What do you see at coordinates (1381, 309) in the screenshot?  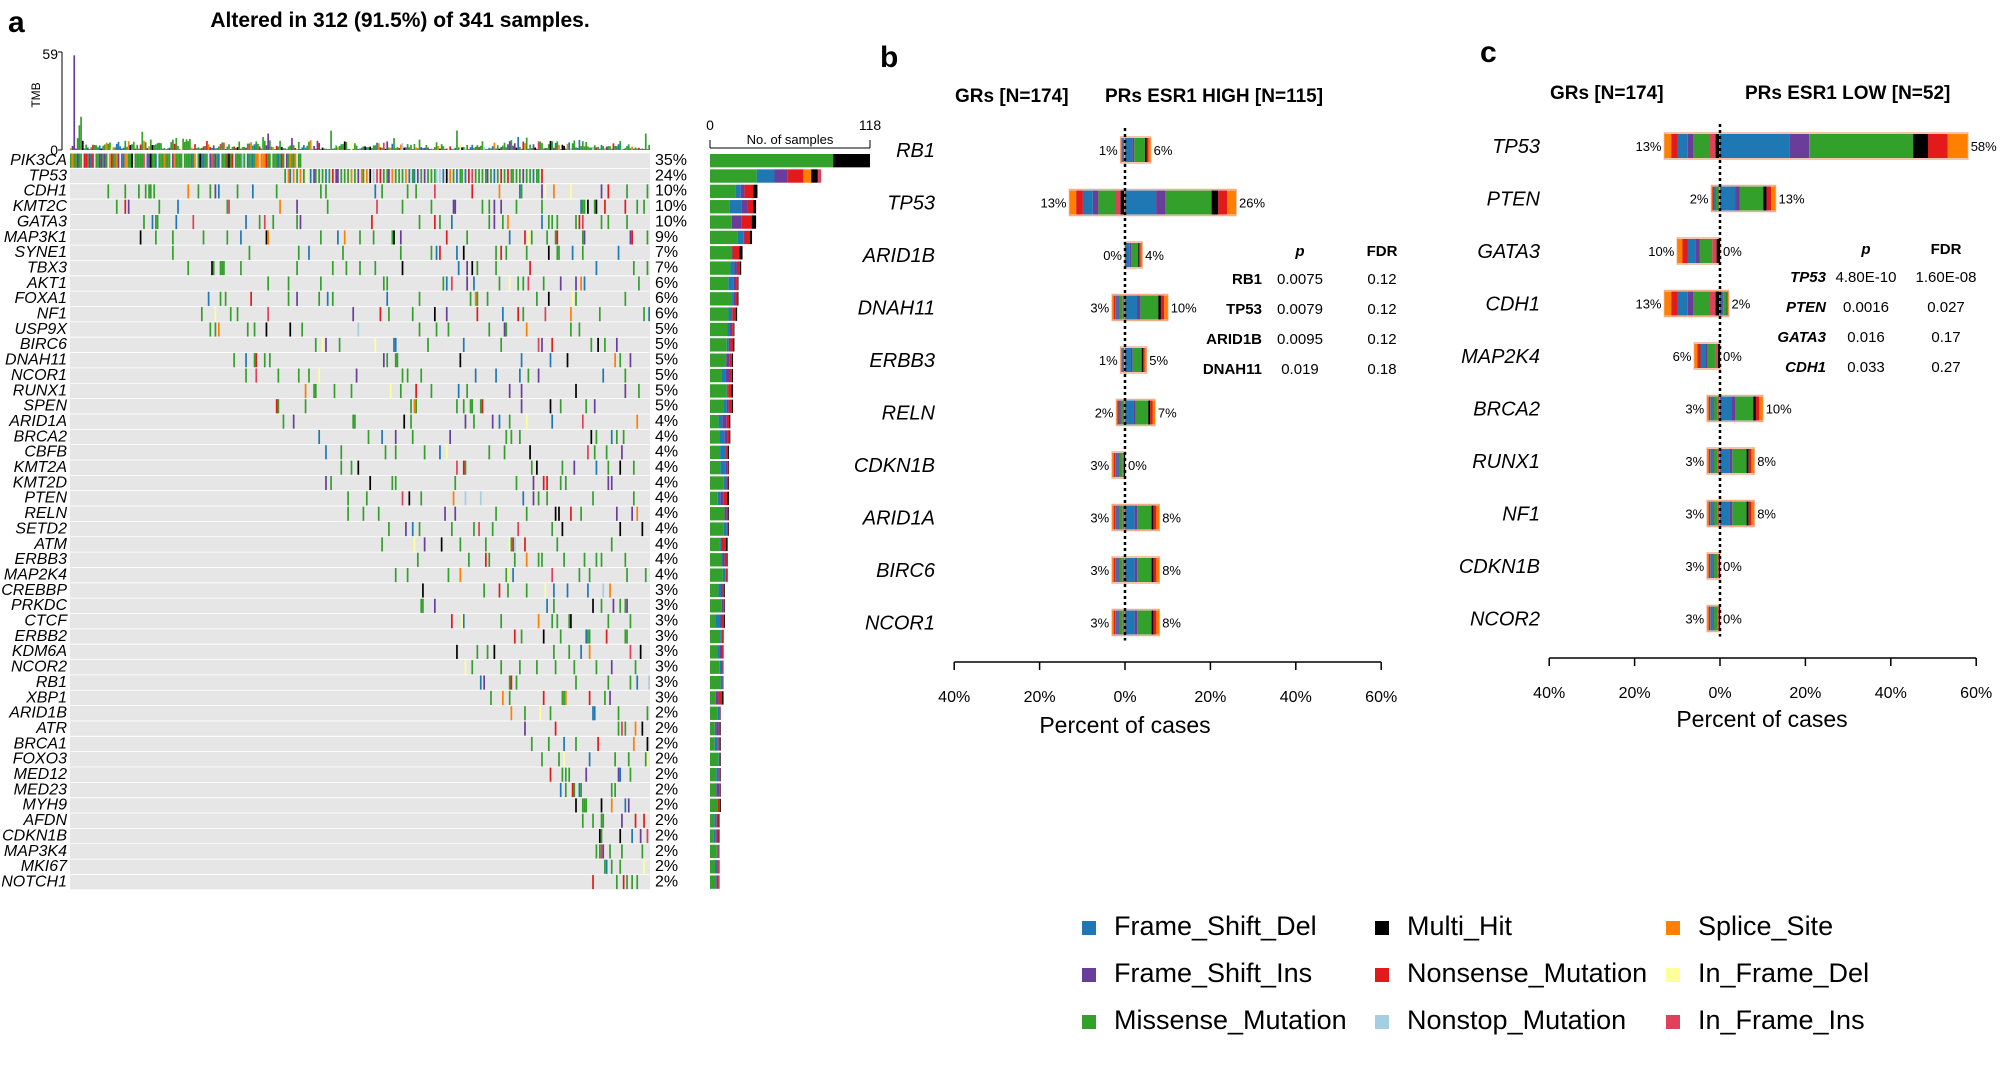 I see `stats-fdr-value: 0.12` at bounding box center [1381, 309].